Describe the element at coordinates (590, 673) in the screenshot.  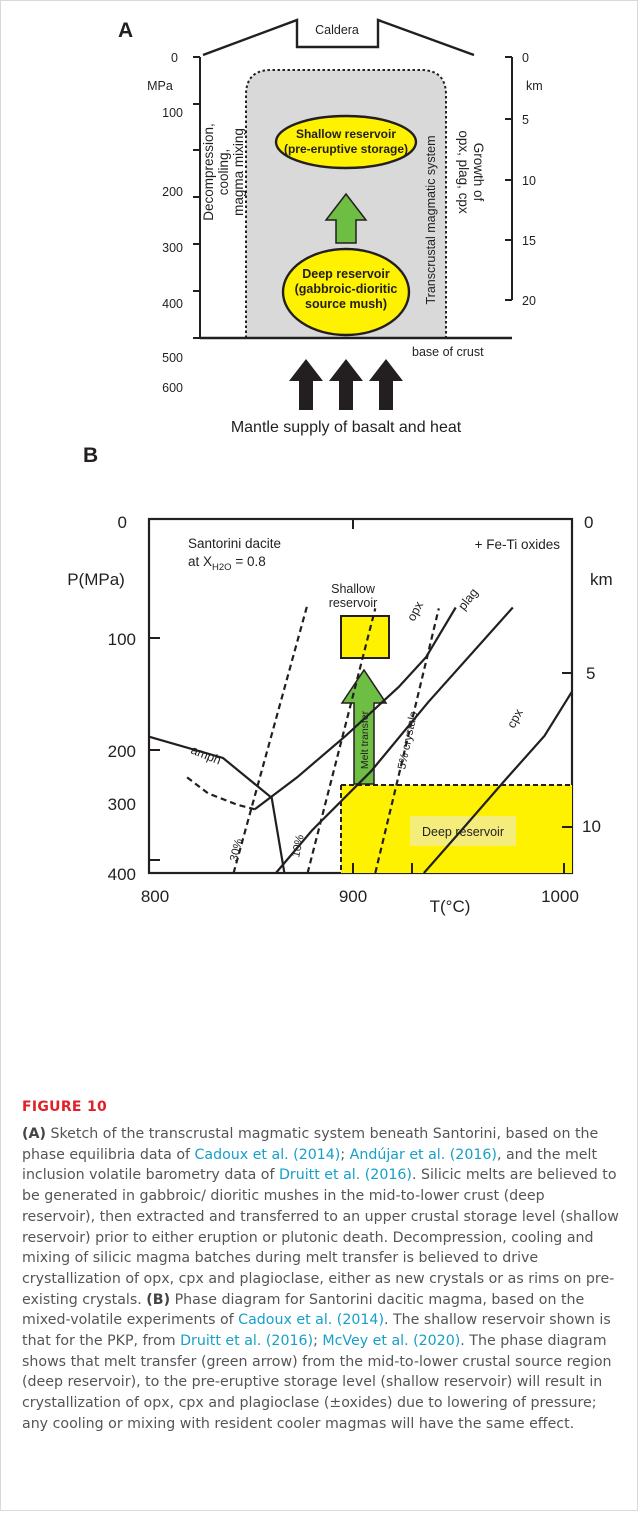
I see `km-tick-b-5: 5` at that location.